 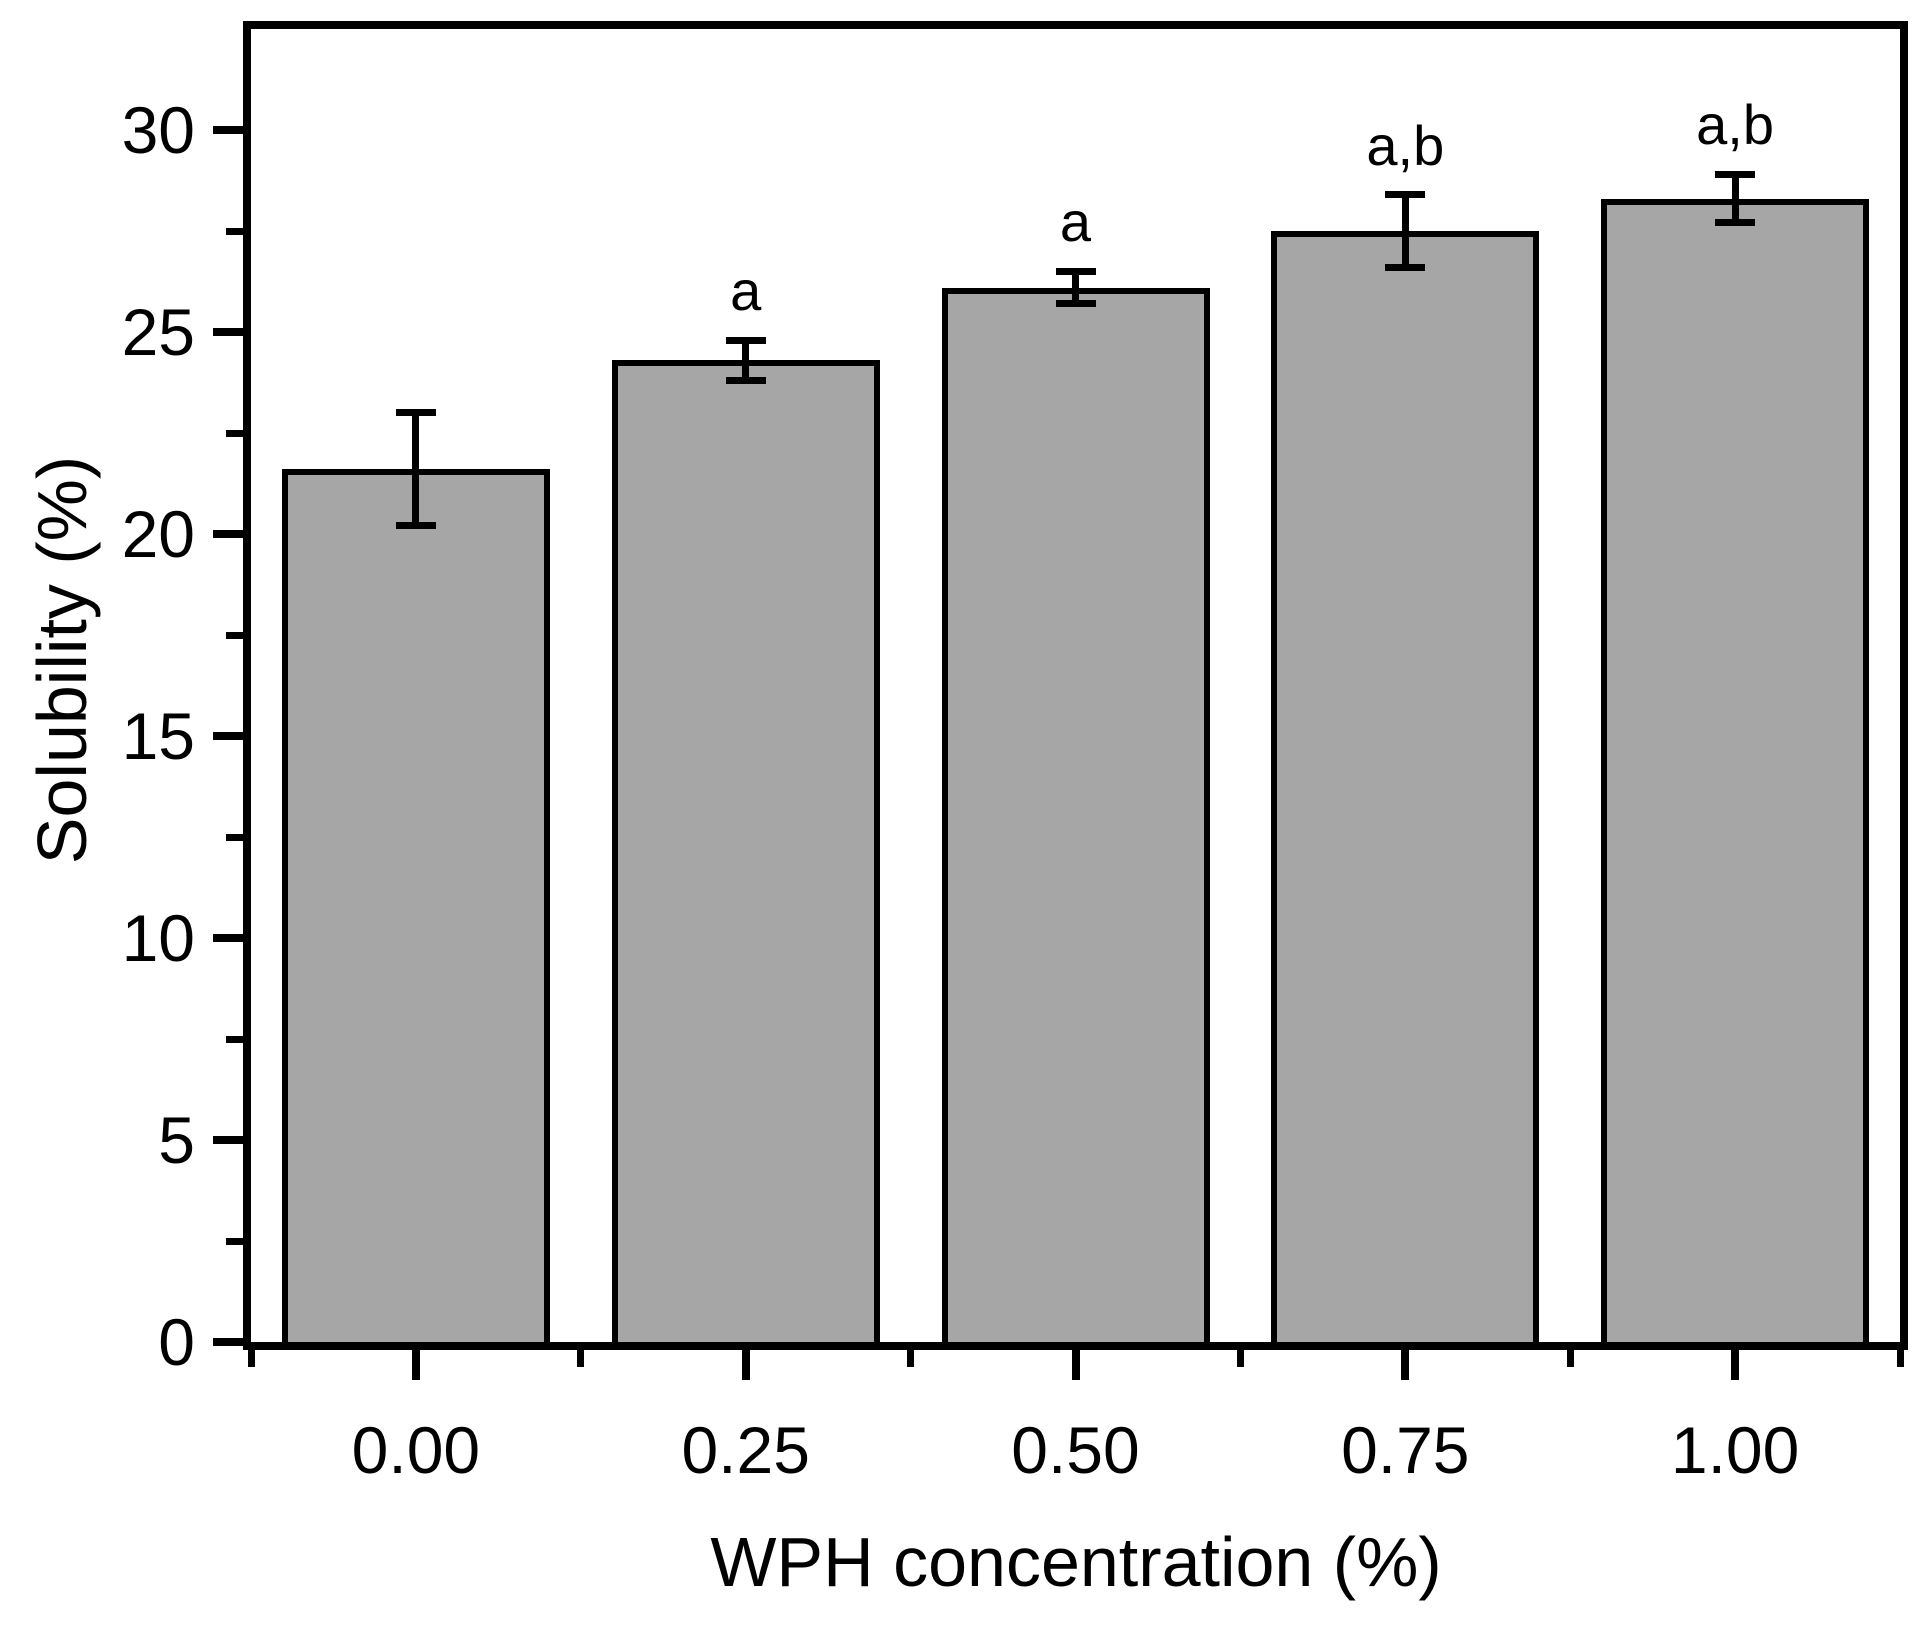 What do you see at coordinates (1075, 1450) in the screenshot?
I see `x-tick-label: 0.50` at bounding box center [1075, 1450].